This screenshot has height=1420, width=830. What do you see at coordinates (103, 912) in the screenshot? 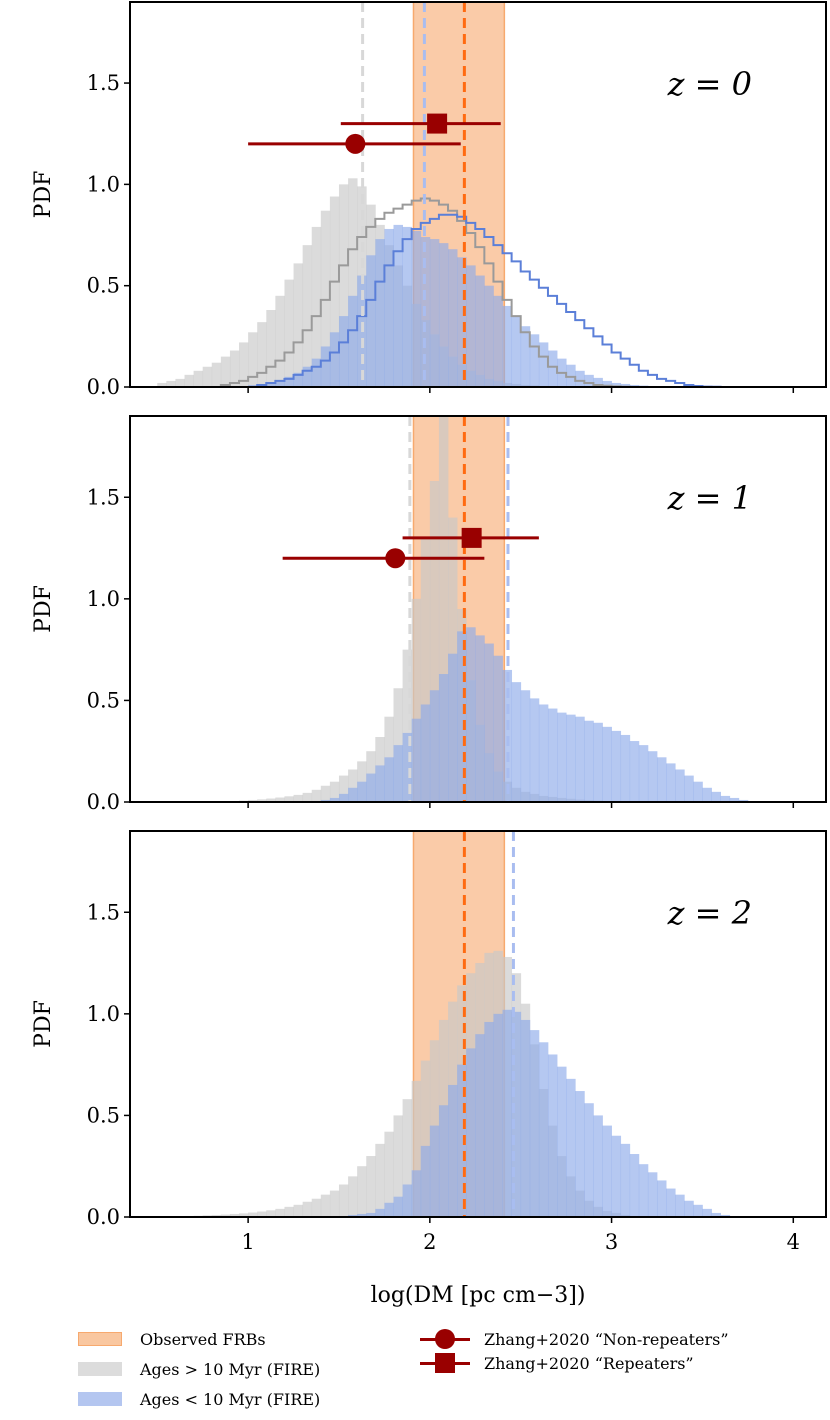
I see `y-tick-label: 1.5` at bounding box center [103, 912].